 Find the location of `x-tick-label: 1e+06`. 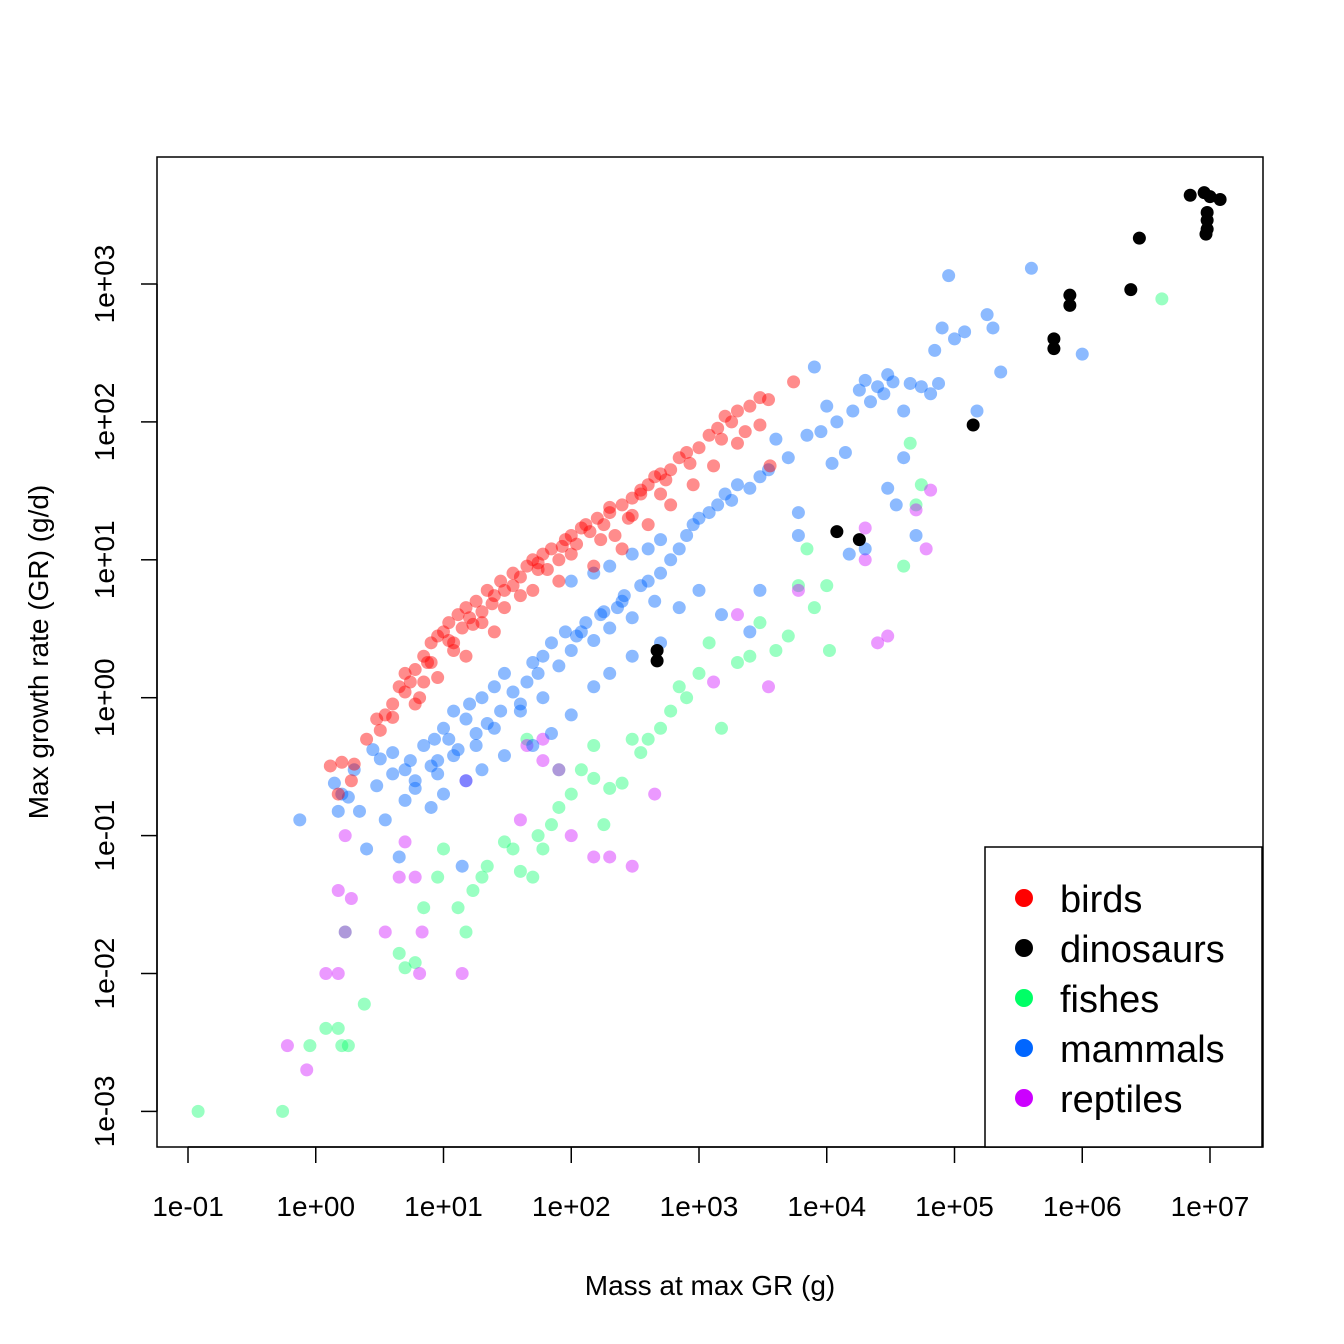

x-tick-label: 1e+06 is located at coordinates (1082, 1206).